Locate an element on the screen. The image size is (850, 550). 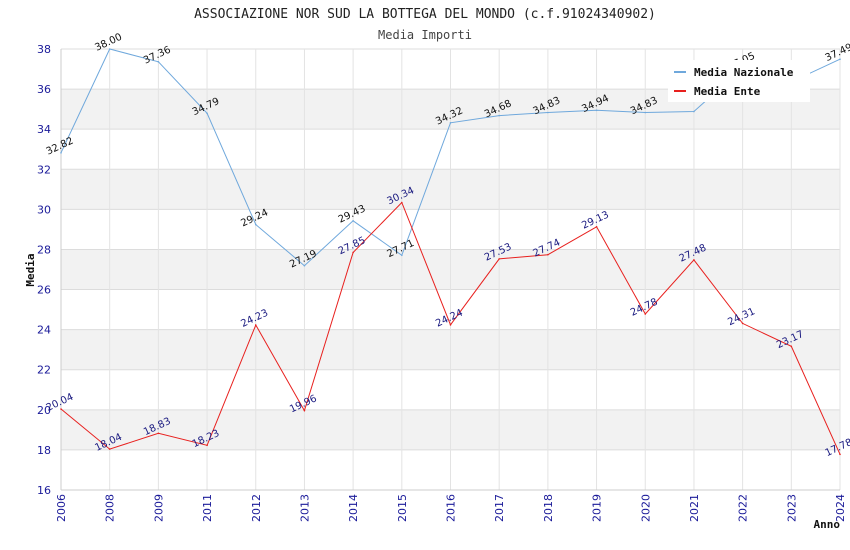
legend-box is located at coordinates (739, 81).